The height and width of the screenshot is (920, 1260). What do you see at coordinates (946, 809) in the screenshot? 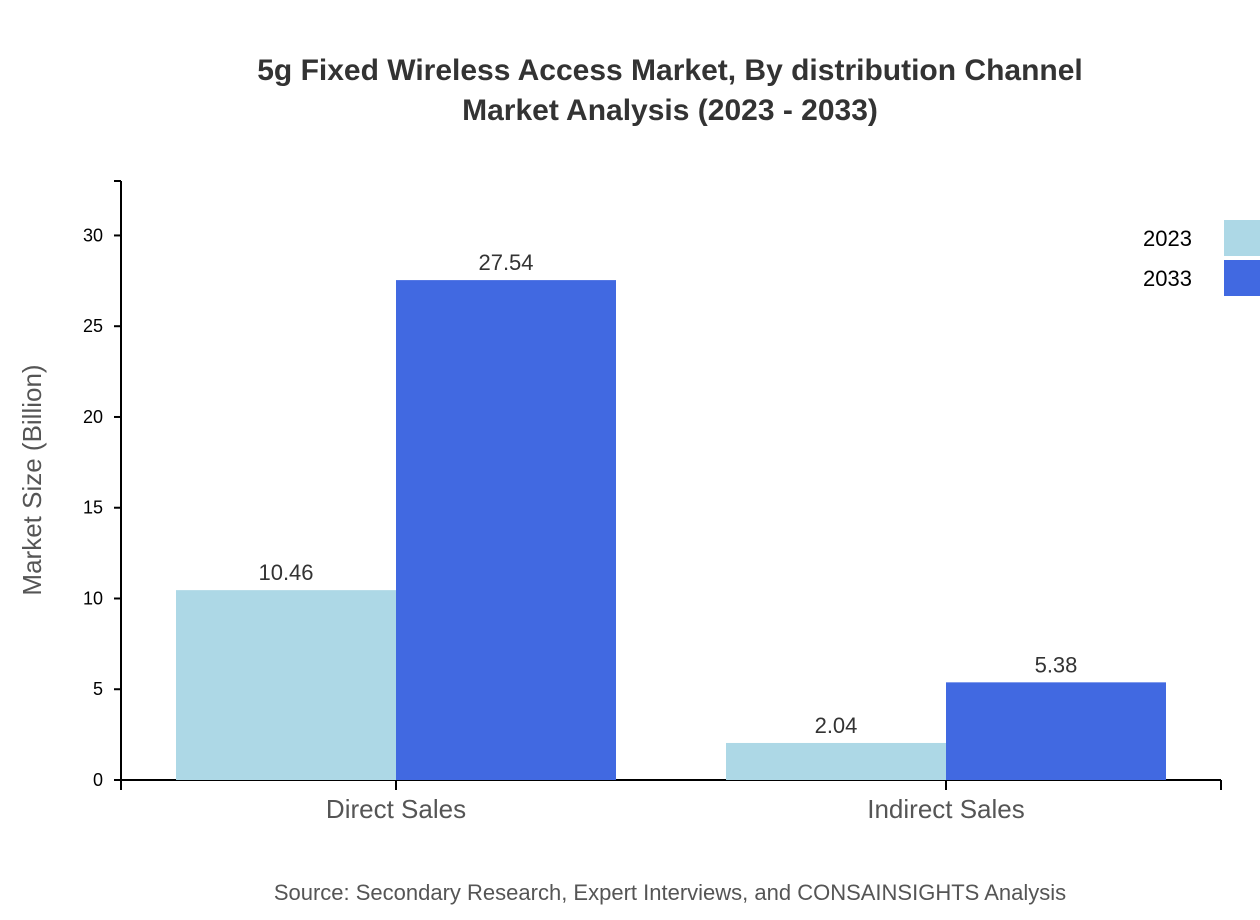
I see `x-tick-label: Indirect Sales` at bounding box center [946, 809].